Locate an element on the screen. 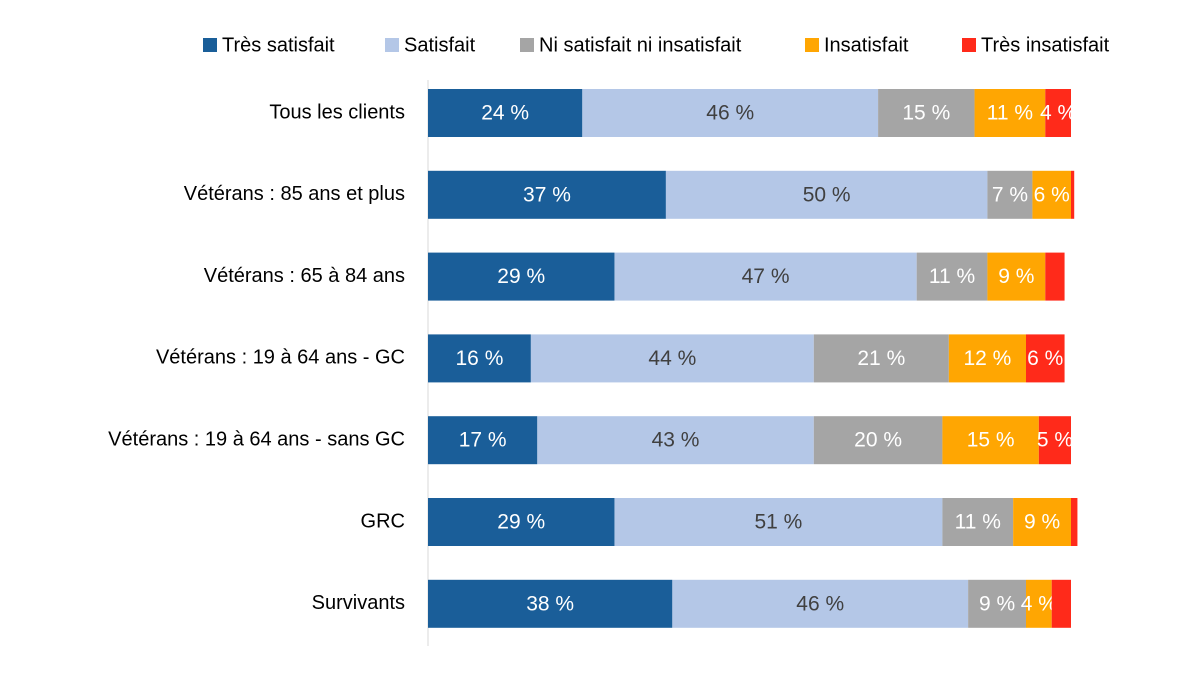 Image resolution: width=1200 pixels, height=680 pixels. data-label: 12 % is located at coordinates (987, 358).